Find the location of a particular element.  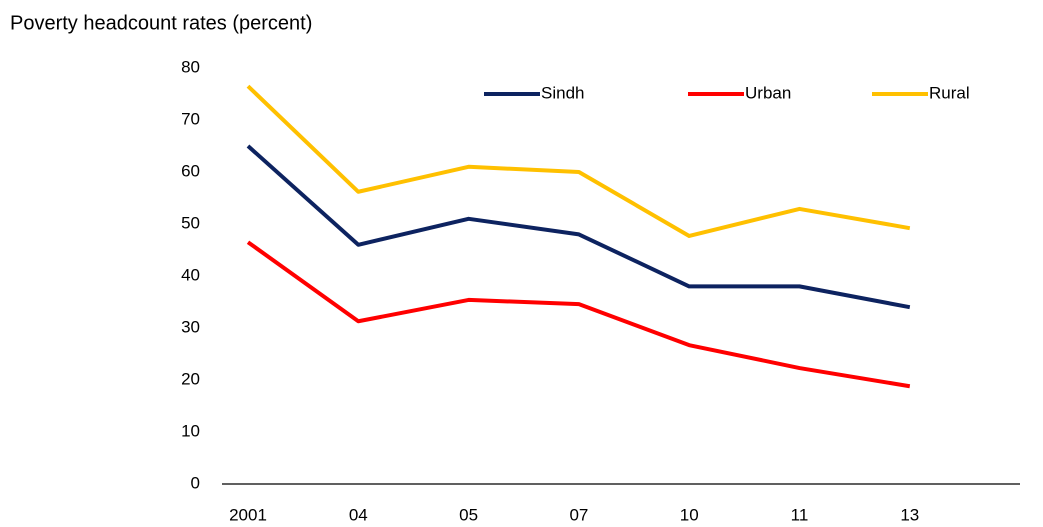

x-tick-label: 05 is located at coordinates (468, 514).